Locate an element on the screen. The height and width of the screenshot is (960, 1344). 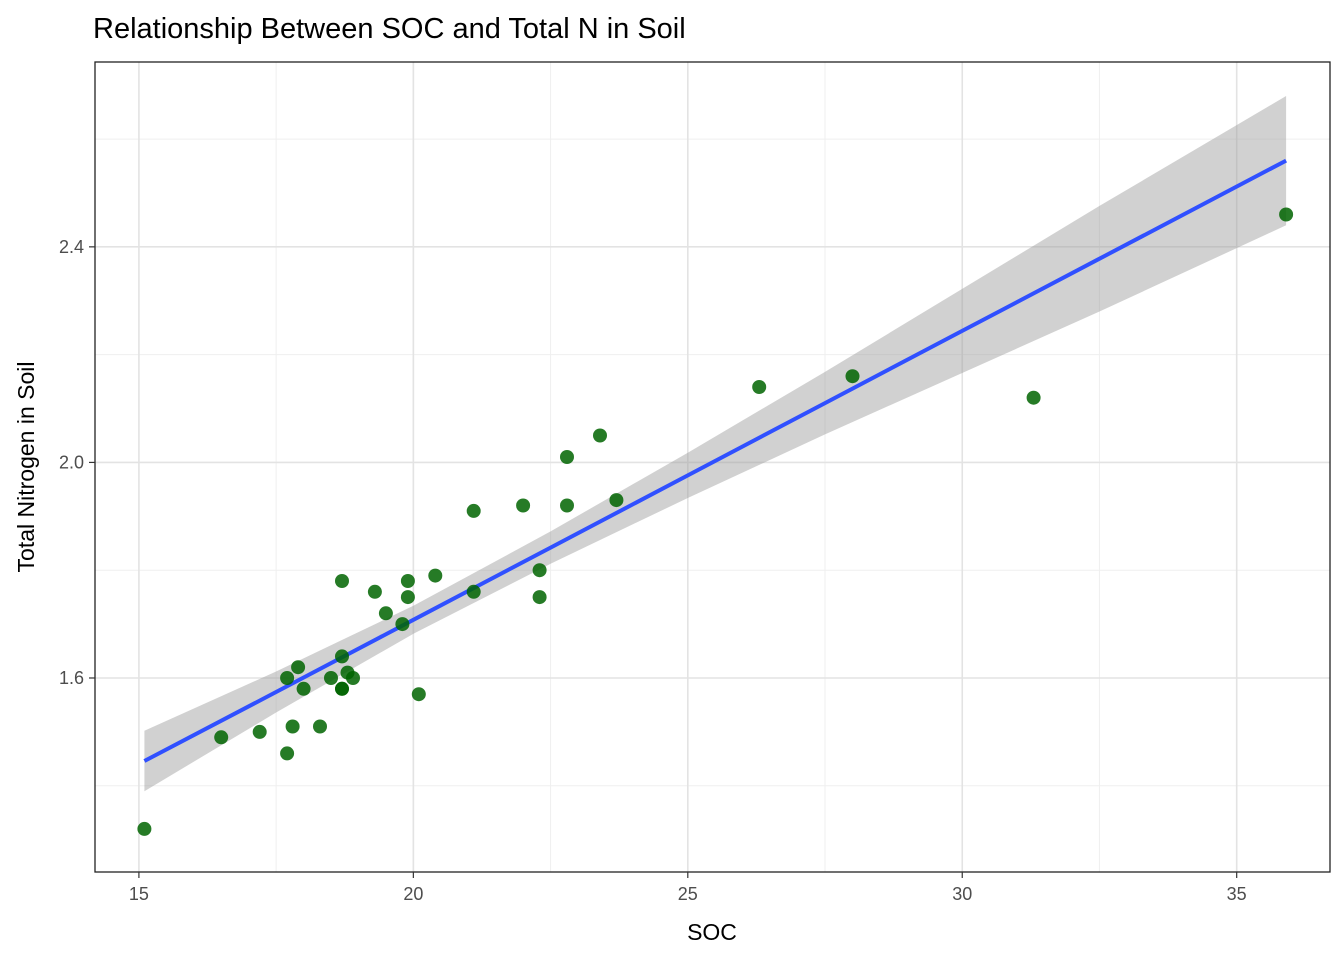
y-axis: 1.6 2.0 2.4 is located at coordinates (77, 462).